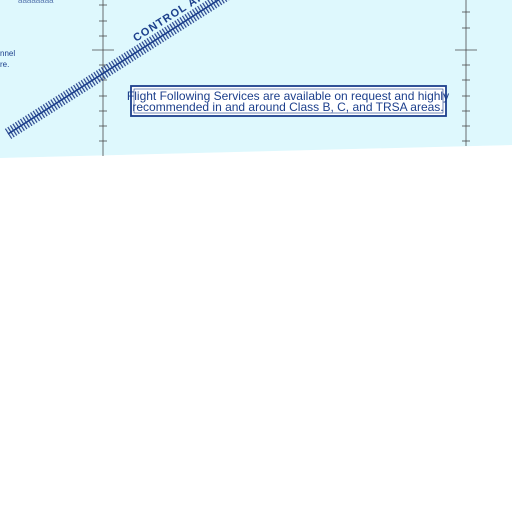 The image size is (512, 512). What do you see at coordinates (143, 70) in the screenshot?
I see `control-area-boundary` at bounding box center [143, 70].